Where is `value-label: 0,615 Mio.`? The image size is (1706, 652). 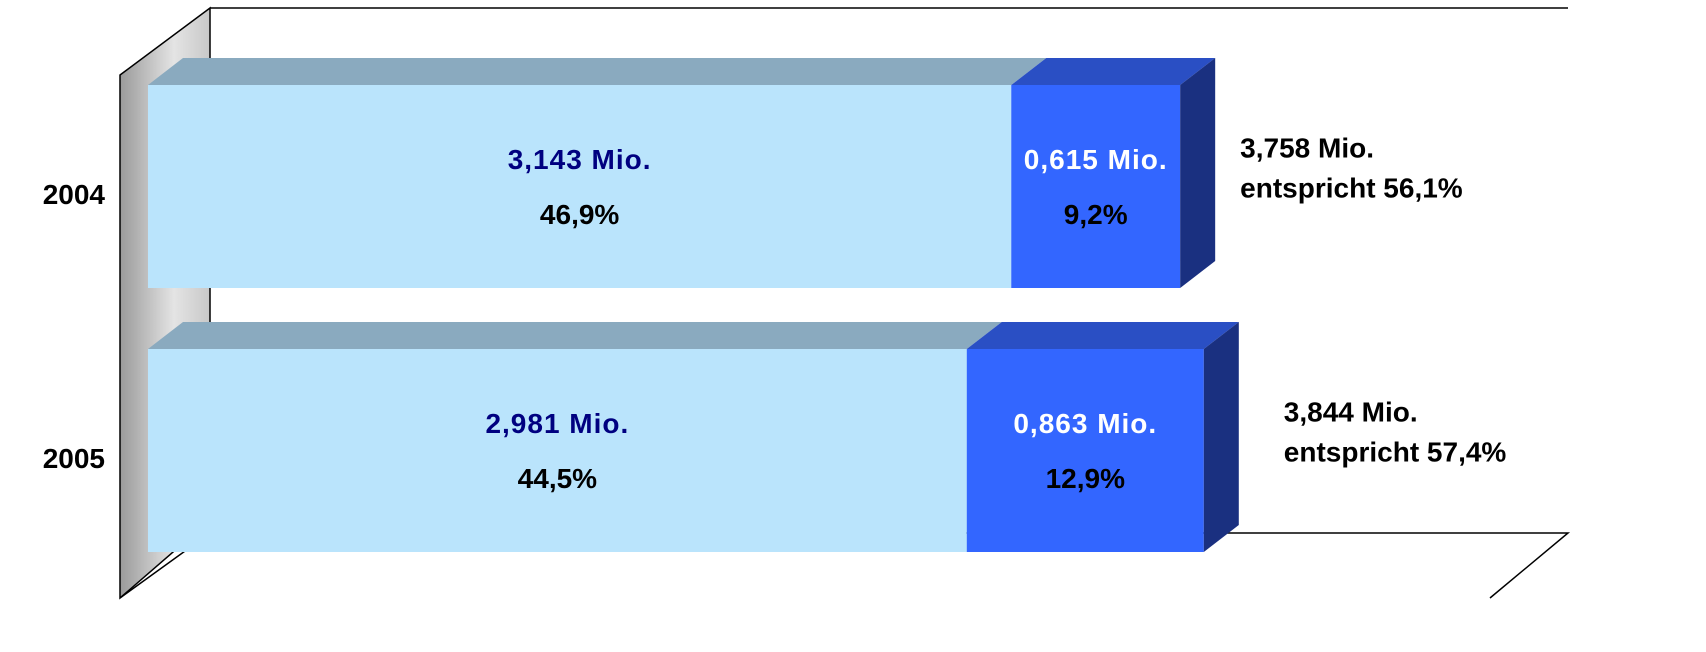
value-label: 0,615 Mio. is located at coordinates (1096, 159).